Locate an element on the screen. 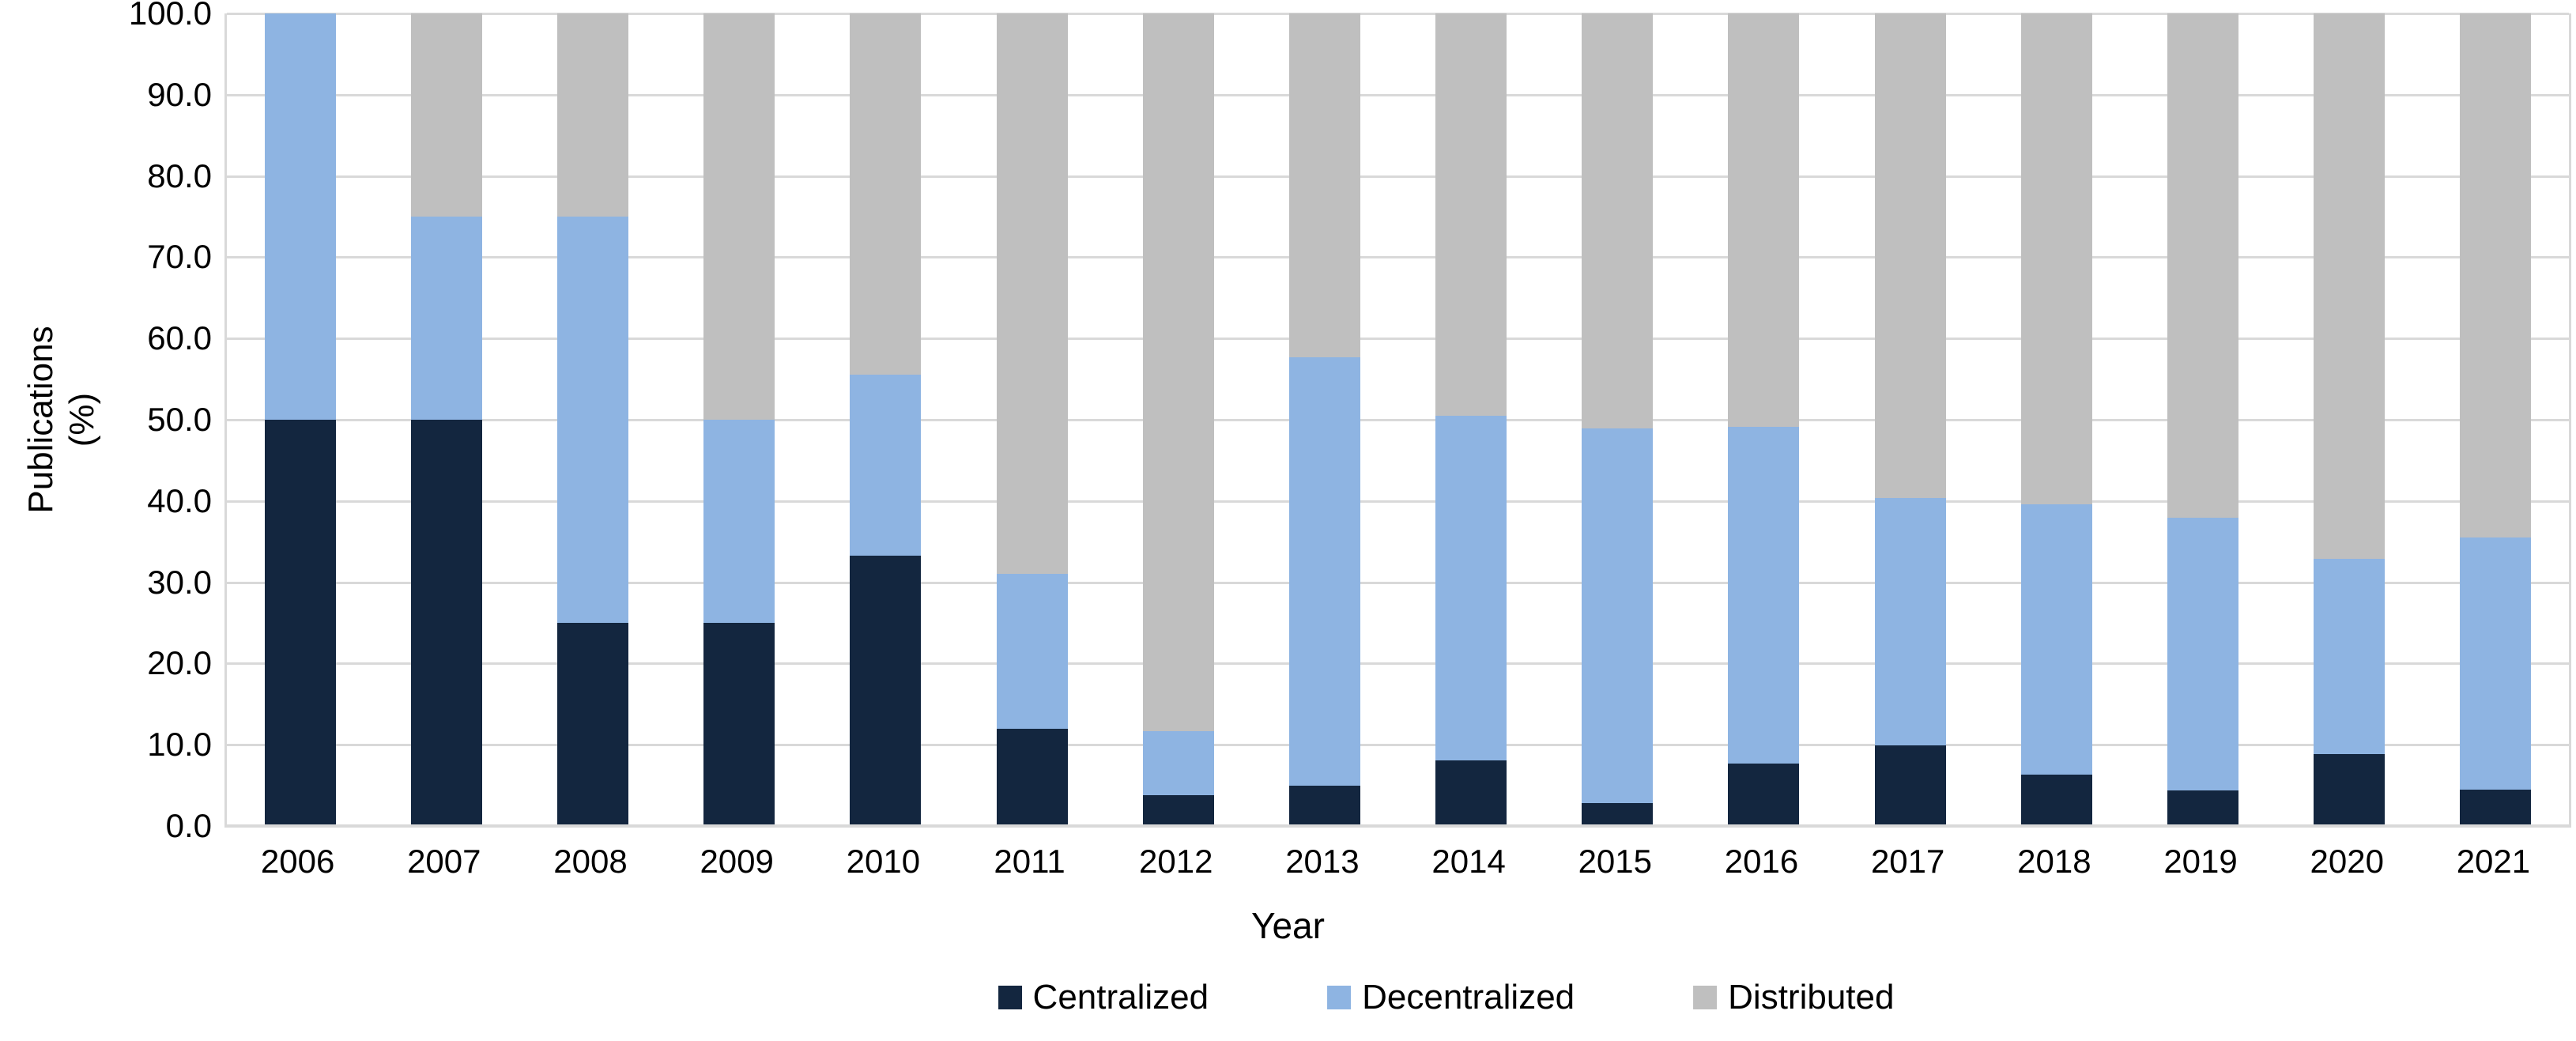 This screenshot has height=1041, width=2576. segment-decentralized-2021 is located at coordinates (2496, 663).